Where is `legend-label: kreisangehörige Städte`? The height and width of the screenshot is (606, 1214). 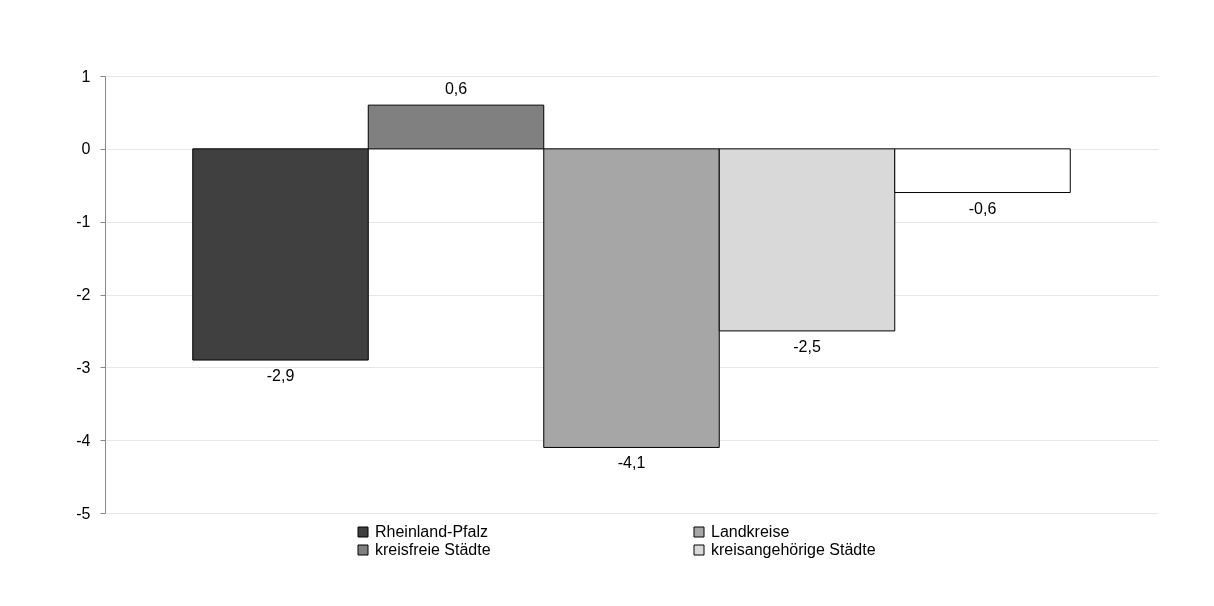
legend-label: kreisangehörige Städte is located at coordinates (793, 549).